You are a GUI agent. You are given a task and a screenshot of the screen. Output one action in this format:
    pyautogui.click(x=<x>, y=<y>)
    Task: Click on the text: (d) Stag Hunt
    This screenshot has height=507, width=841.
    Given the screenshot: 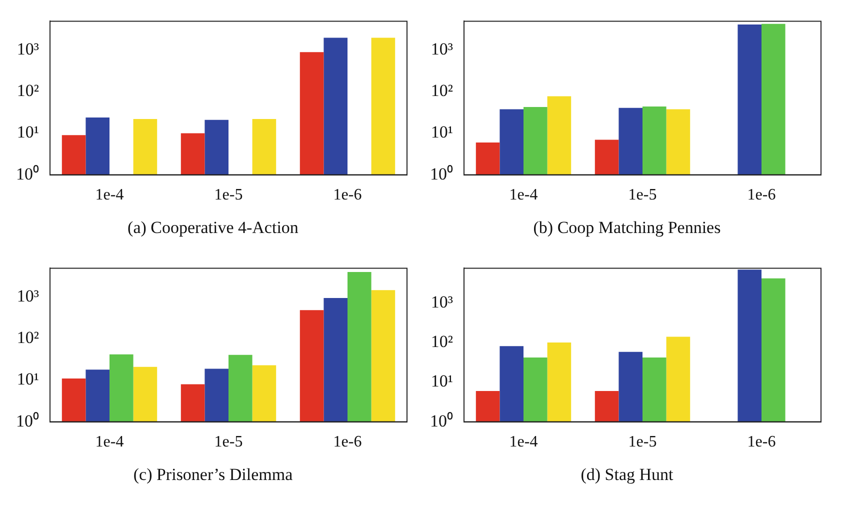 What is the action you would take?
    pyautogui.click(x=627, y=475)
    